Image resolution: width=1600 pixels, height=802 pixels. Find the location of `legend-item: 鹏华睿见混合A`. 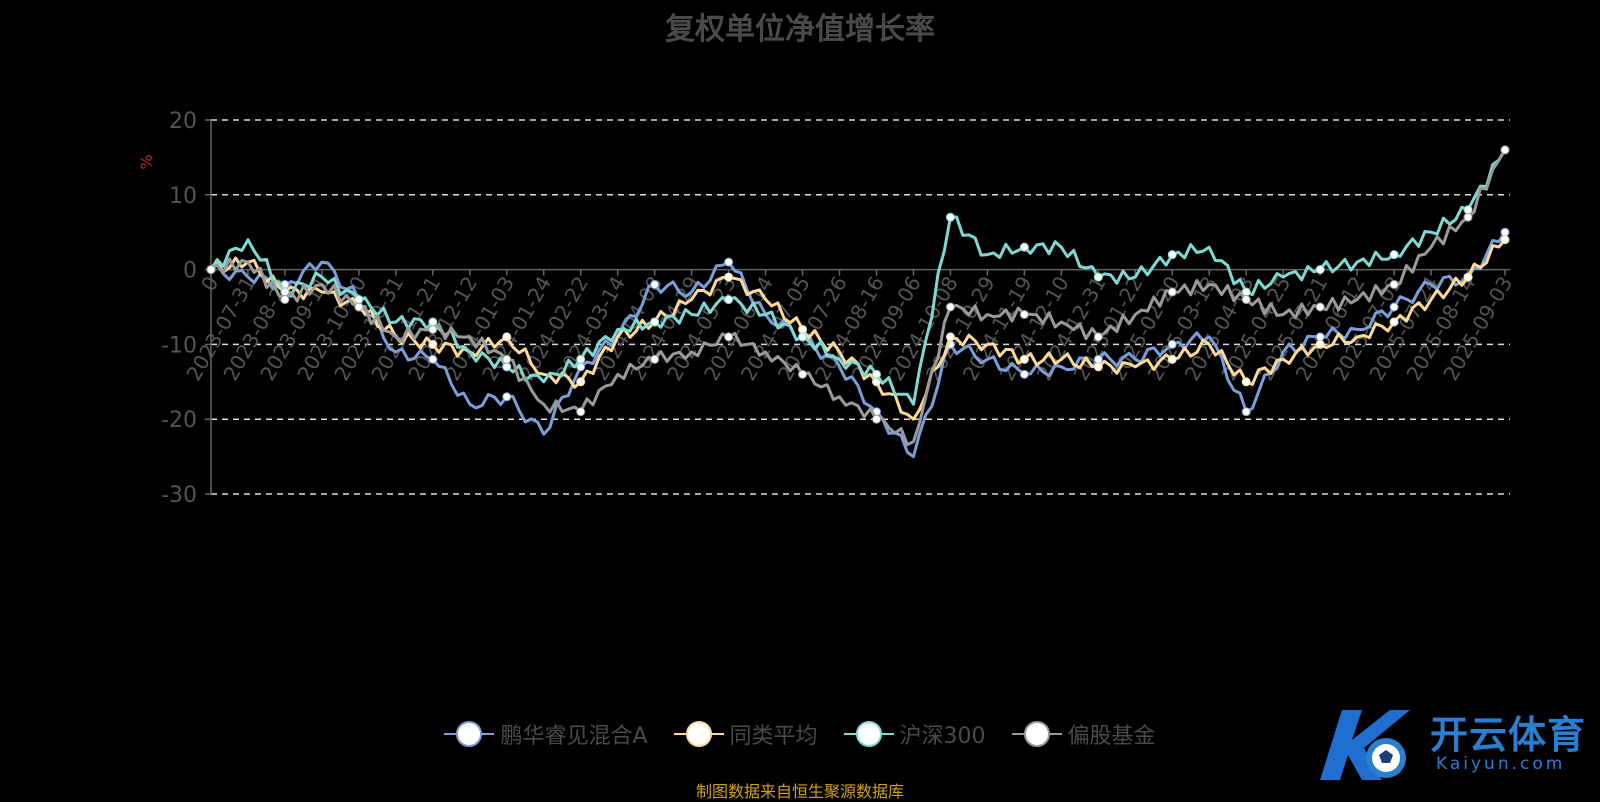

legend-item: 鹏华睿见混合A is located at coordinates (546, 734).